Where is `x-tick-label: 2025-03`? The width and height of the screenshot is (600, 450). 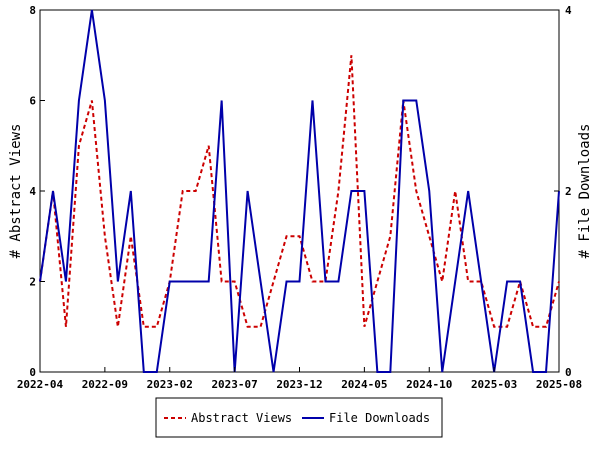 x-tick-label: 2025-03 is located at coordinates (494, 384).